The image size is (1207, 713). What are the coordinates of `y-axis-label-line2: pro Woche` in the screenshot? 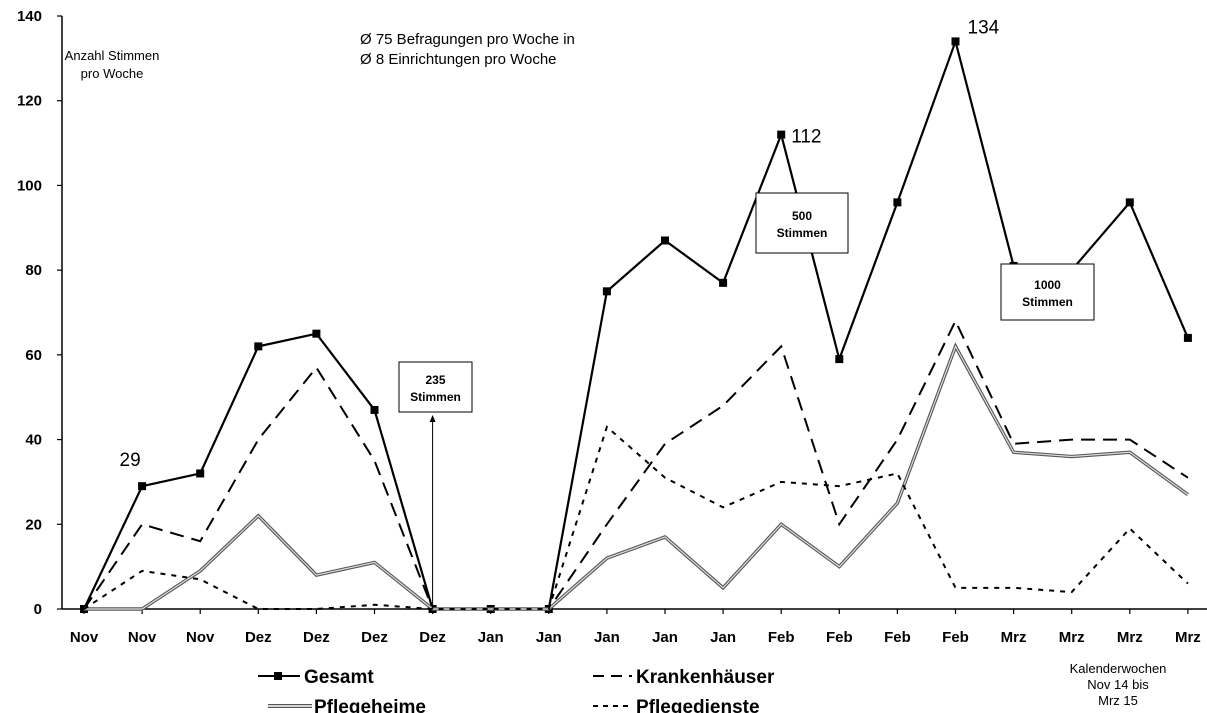 It's located at (112, 73).